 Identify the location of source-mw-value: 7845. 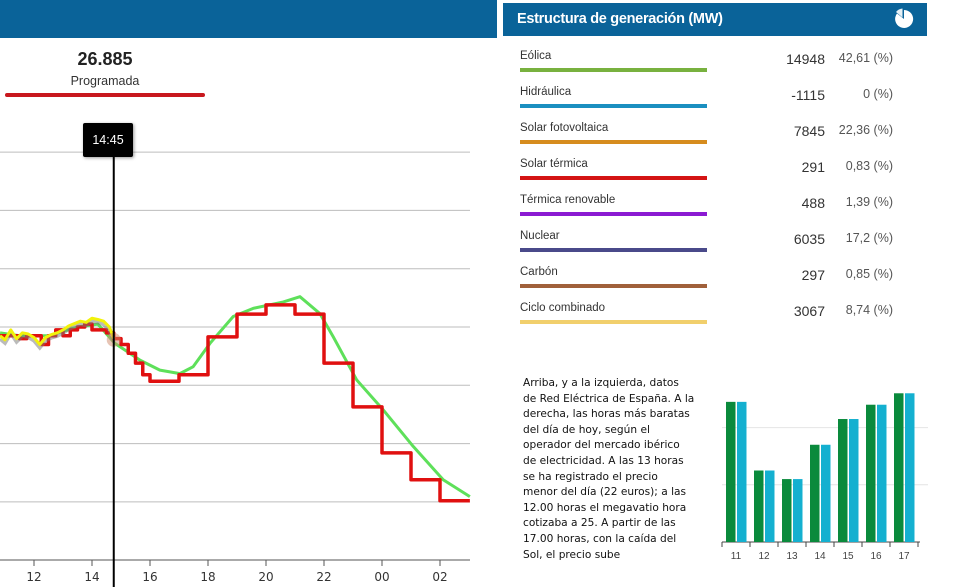
(809, 131).